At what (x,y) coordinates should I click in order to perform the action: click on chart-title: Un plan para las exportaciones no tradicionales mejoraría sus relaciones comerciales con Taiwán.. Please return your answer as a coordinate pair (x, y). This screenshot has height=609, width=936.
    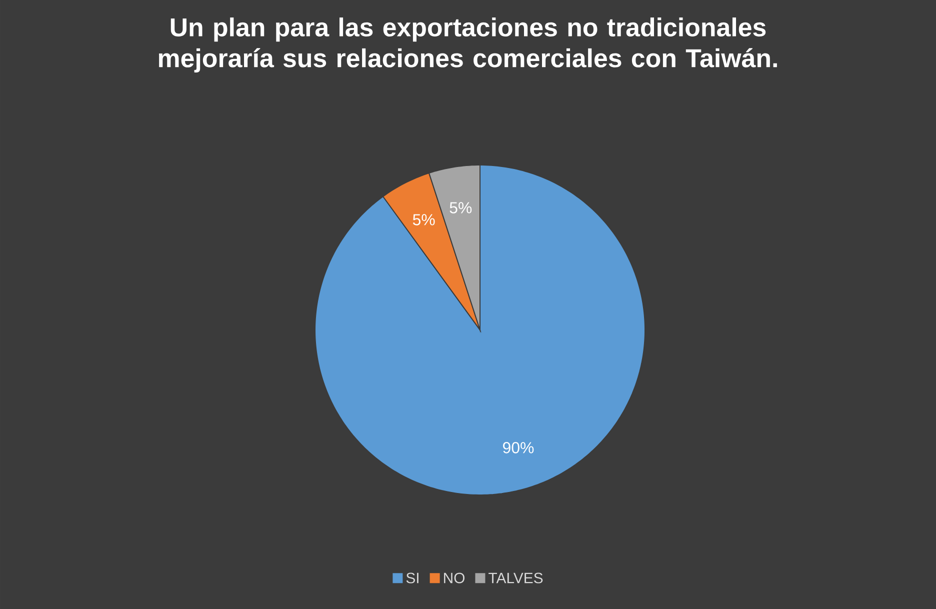
    Looking at the image, I should click on (467, 45).